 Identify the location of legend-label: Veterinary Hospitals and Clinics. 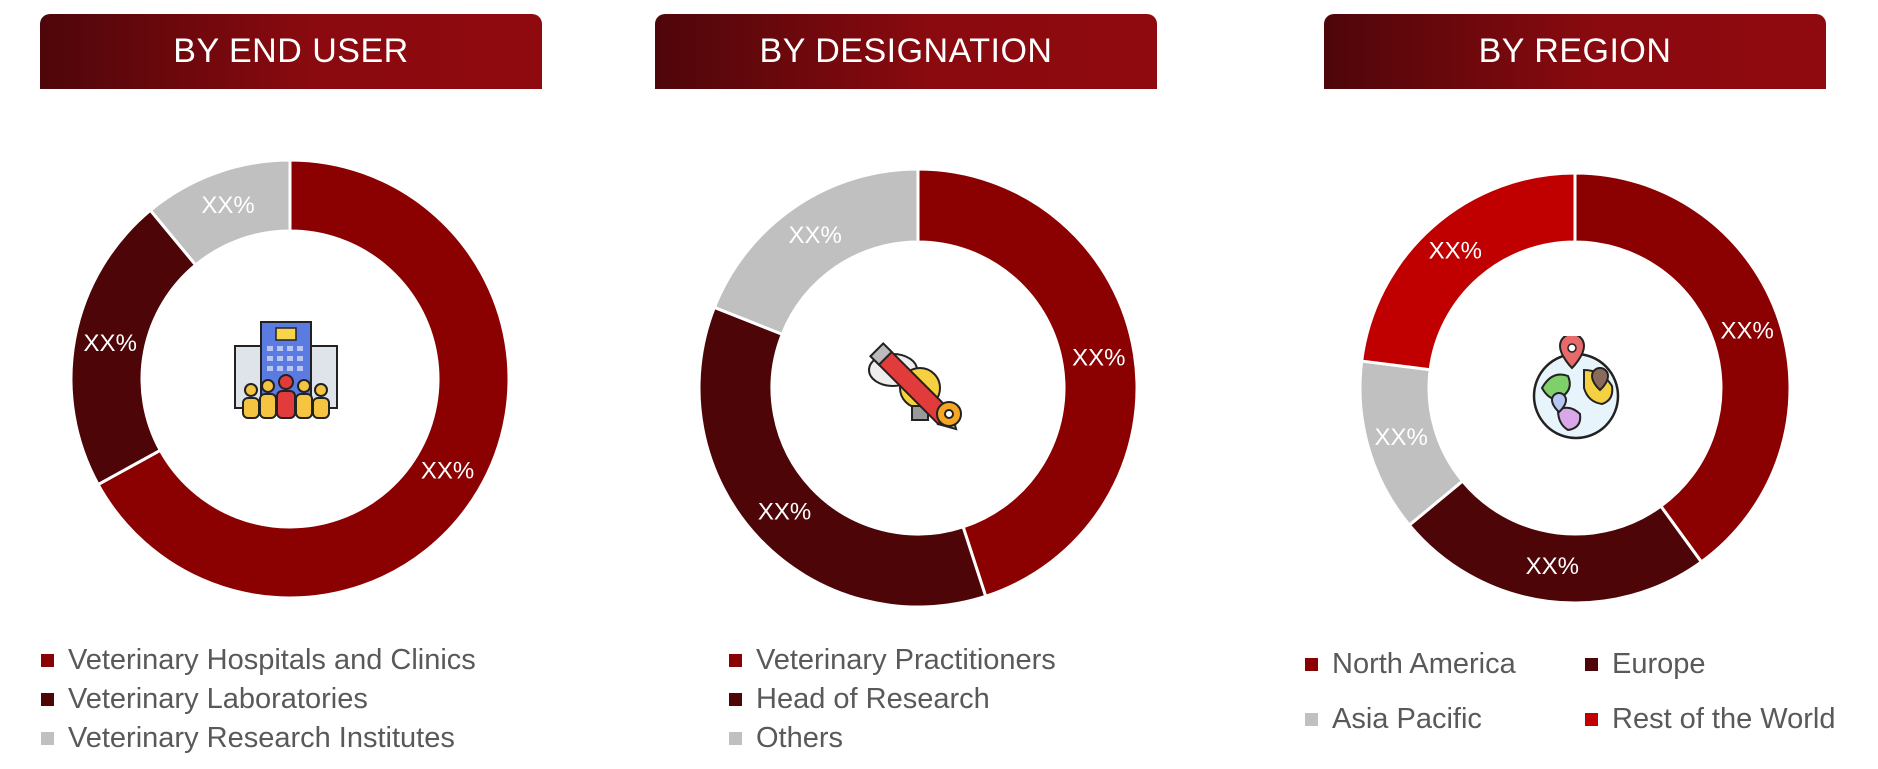
(272, 660).